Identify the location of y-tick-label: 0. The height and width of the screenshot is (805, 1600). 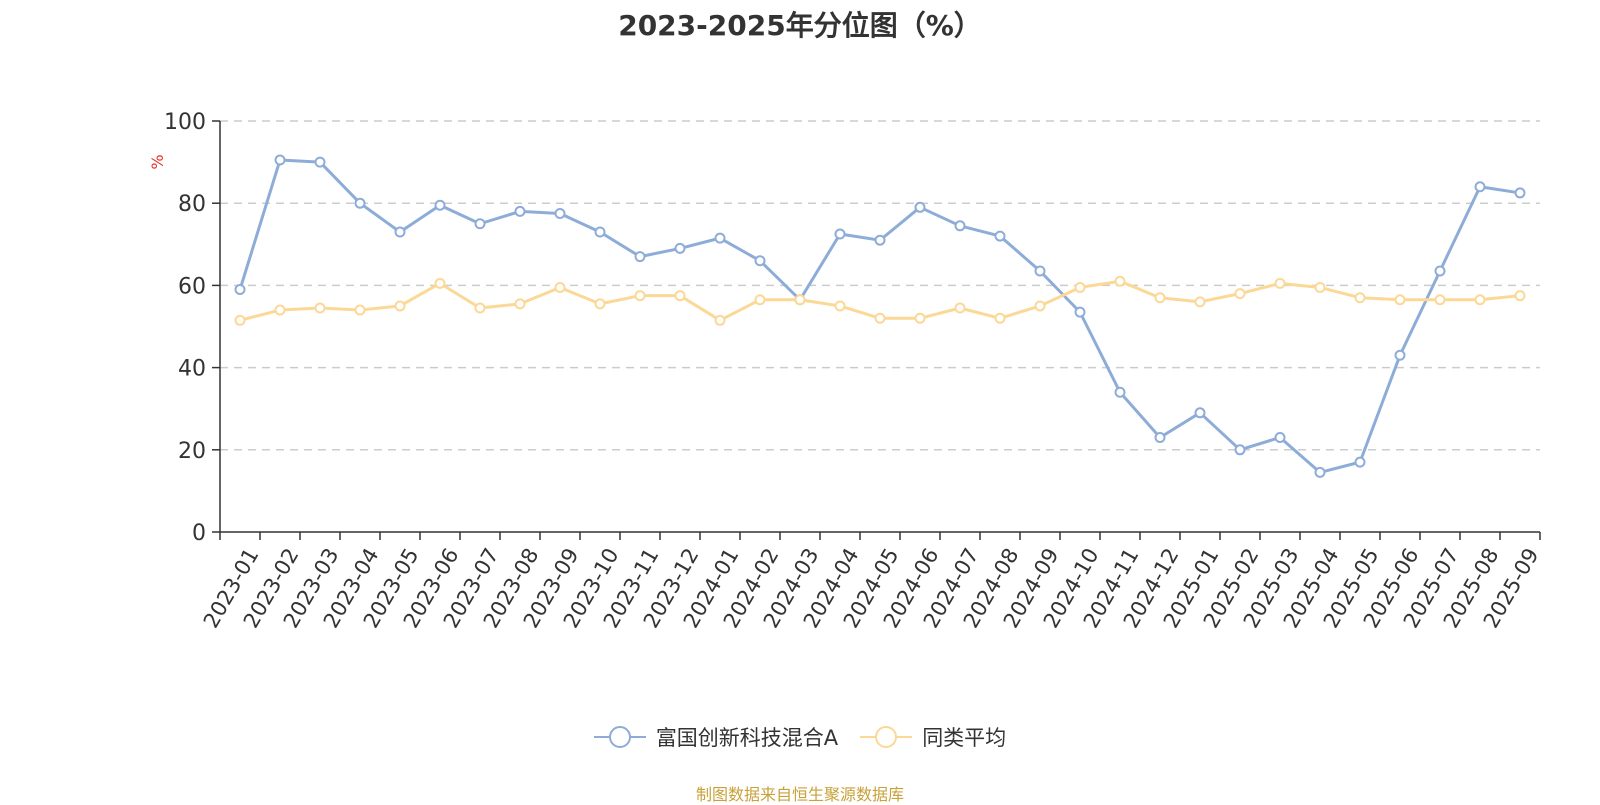
(199, 533).